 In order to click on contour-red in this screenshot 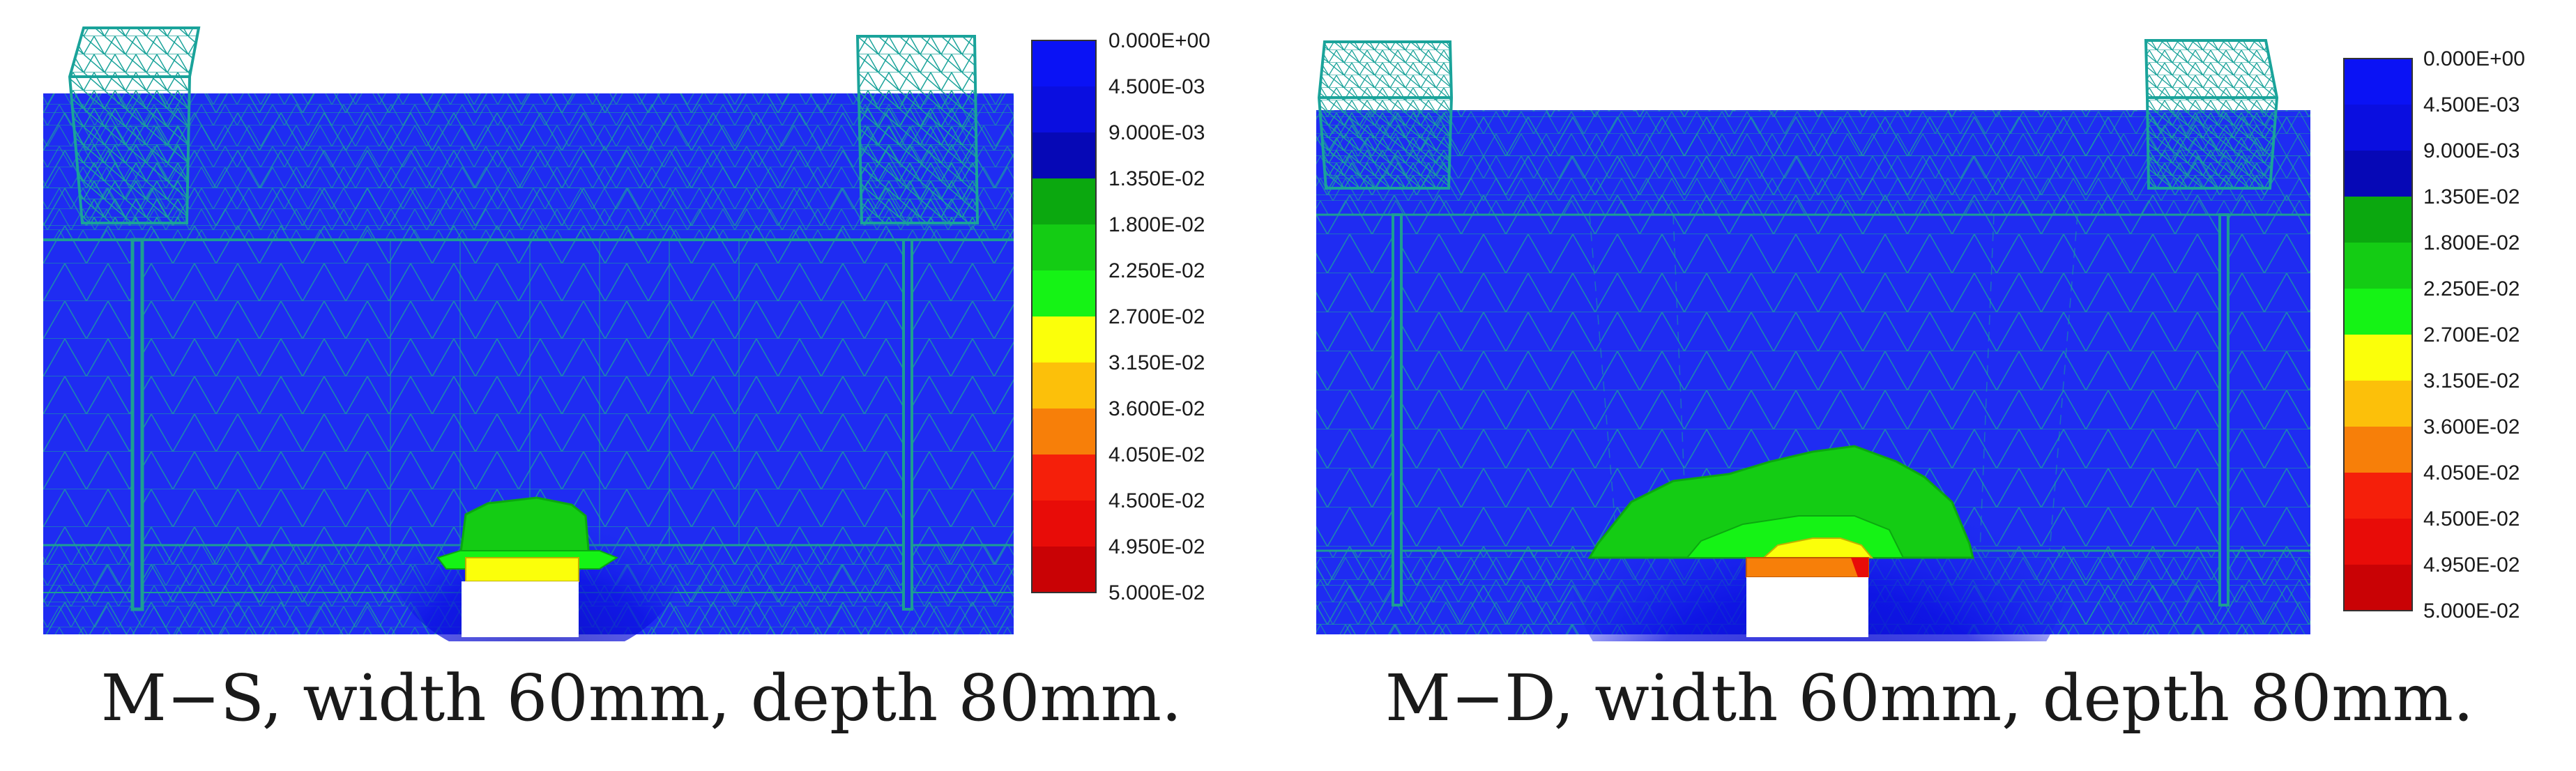, I will do `click(1860, 567)`.